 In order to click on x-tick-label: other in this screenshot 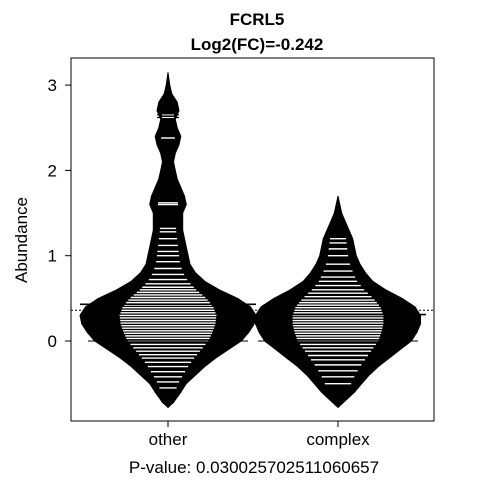, I will do `click(168, 439)`.